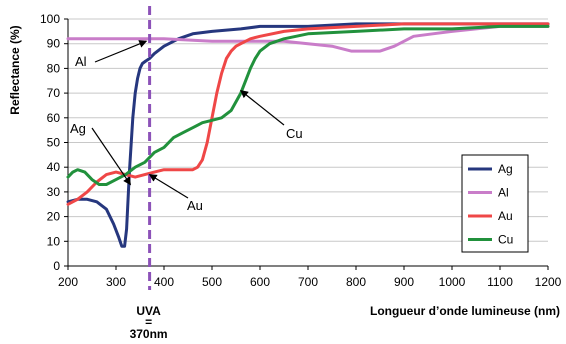 This screenshot has height=344, width=566. What do you see at coordinates (148, 311) in the screenshot?
I see `uva-label-line: UVA` at bounding box center [148, 311].